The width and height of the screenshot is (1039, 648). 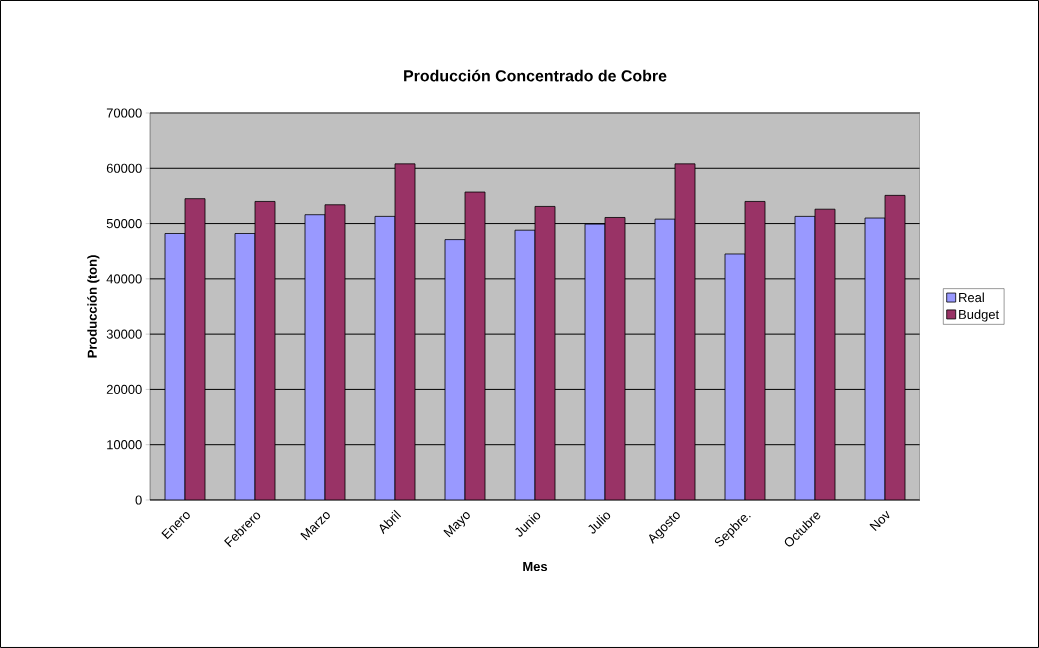 I want to click on y-tick-label: 30000, so click(x=124, y=334).